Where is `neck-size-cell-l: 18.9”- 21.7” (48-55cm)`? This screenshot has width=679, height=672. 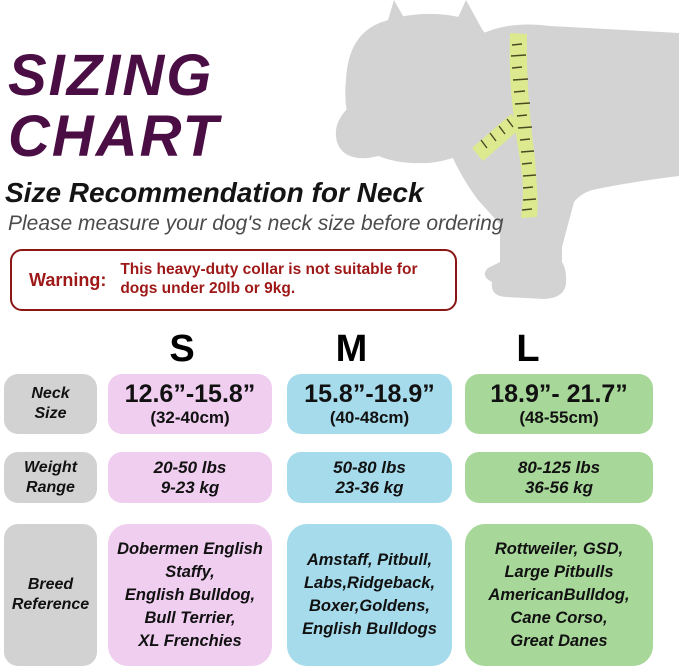
neck-size-cell-l: 18.9”- 21.7” (48-55cm) is located at coordinates (559, 404).